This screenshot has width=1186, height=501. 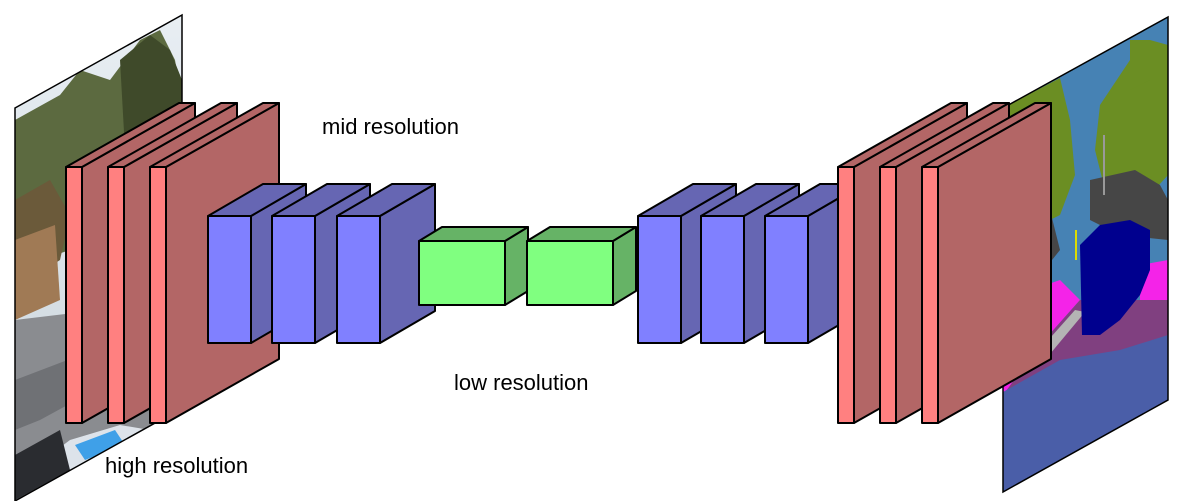 I want to click on decoder-mid-resolution-layers, so click(x=750, y=263).